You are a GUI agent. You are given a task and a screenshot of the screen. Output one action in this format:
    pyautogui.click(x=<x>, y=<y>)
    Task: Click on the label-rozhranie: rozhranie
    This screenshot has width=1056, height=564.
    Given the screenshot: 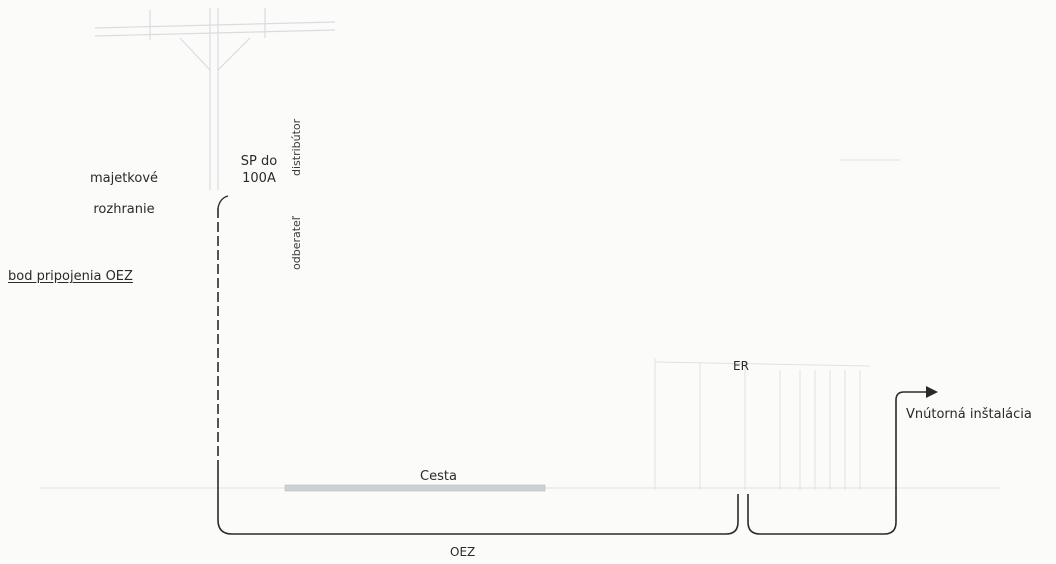 What is the action you would take?
    pyautogui.click(x=124, y=209)
    